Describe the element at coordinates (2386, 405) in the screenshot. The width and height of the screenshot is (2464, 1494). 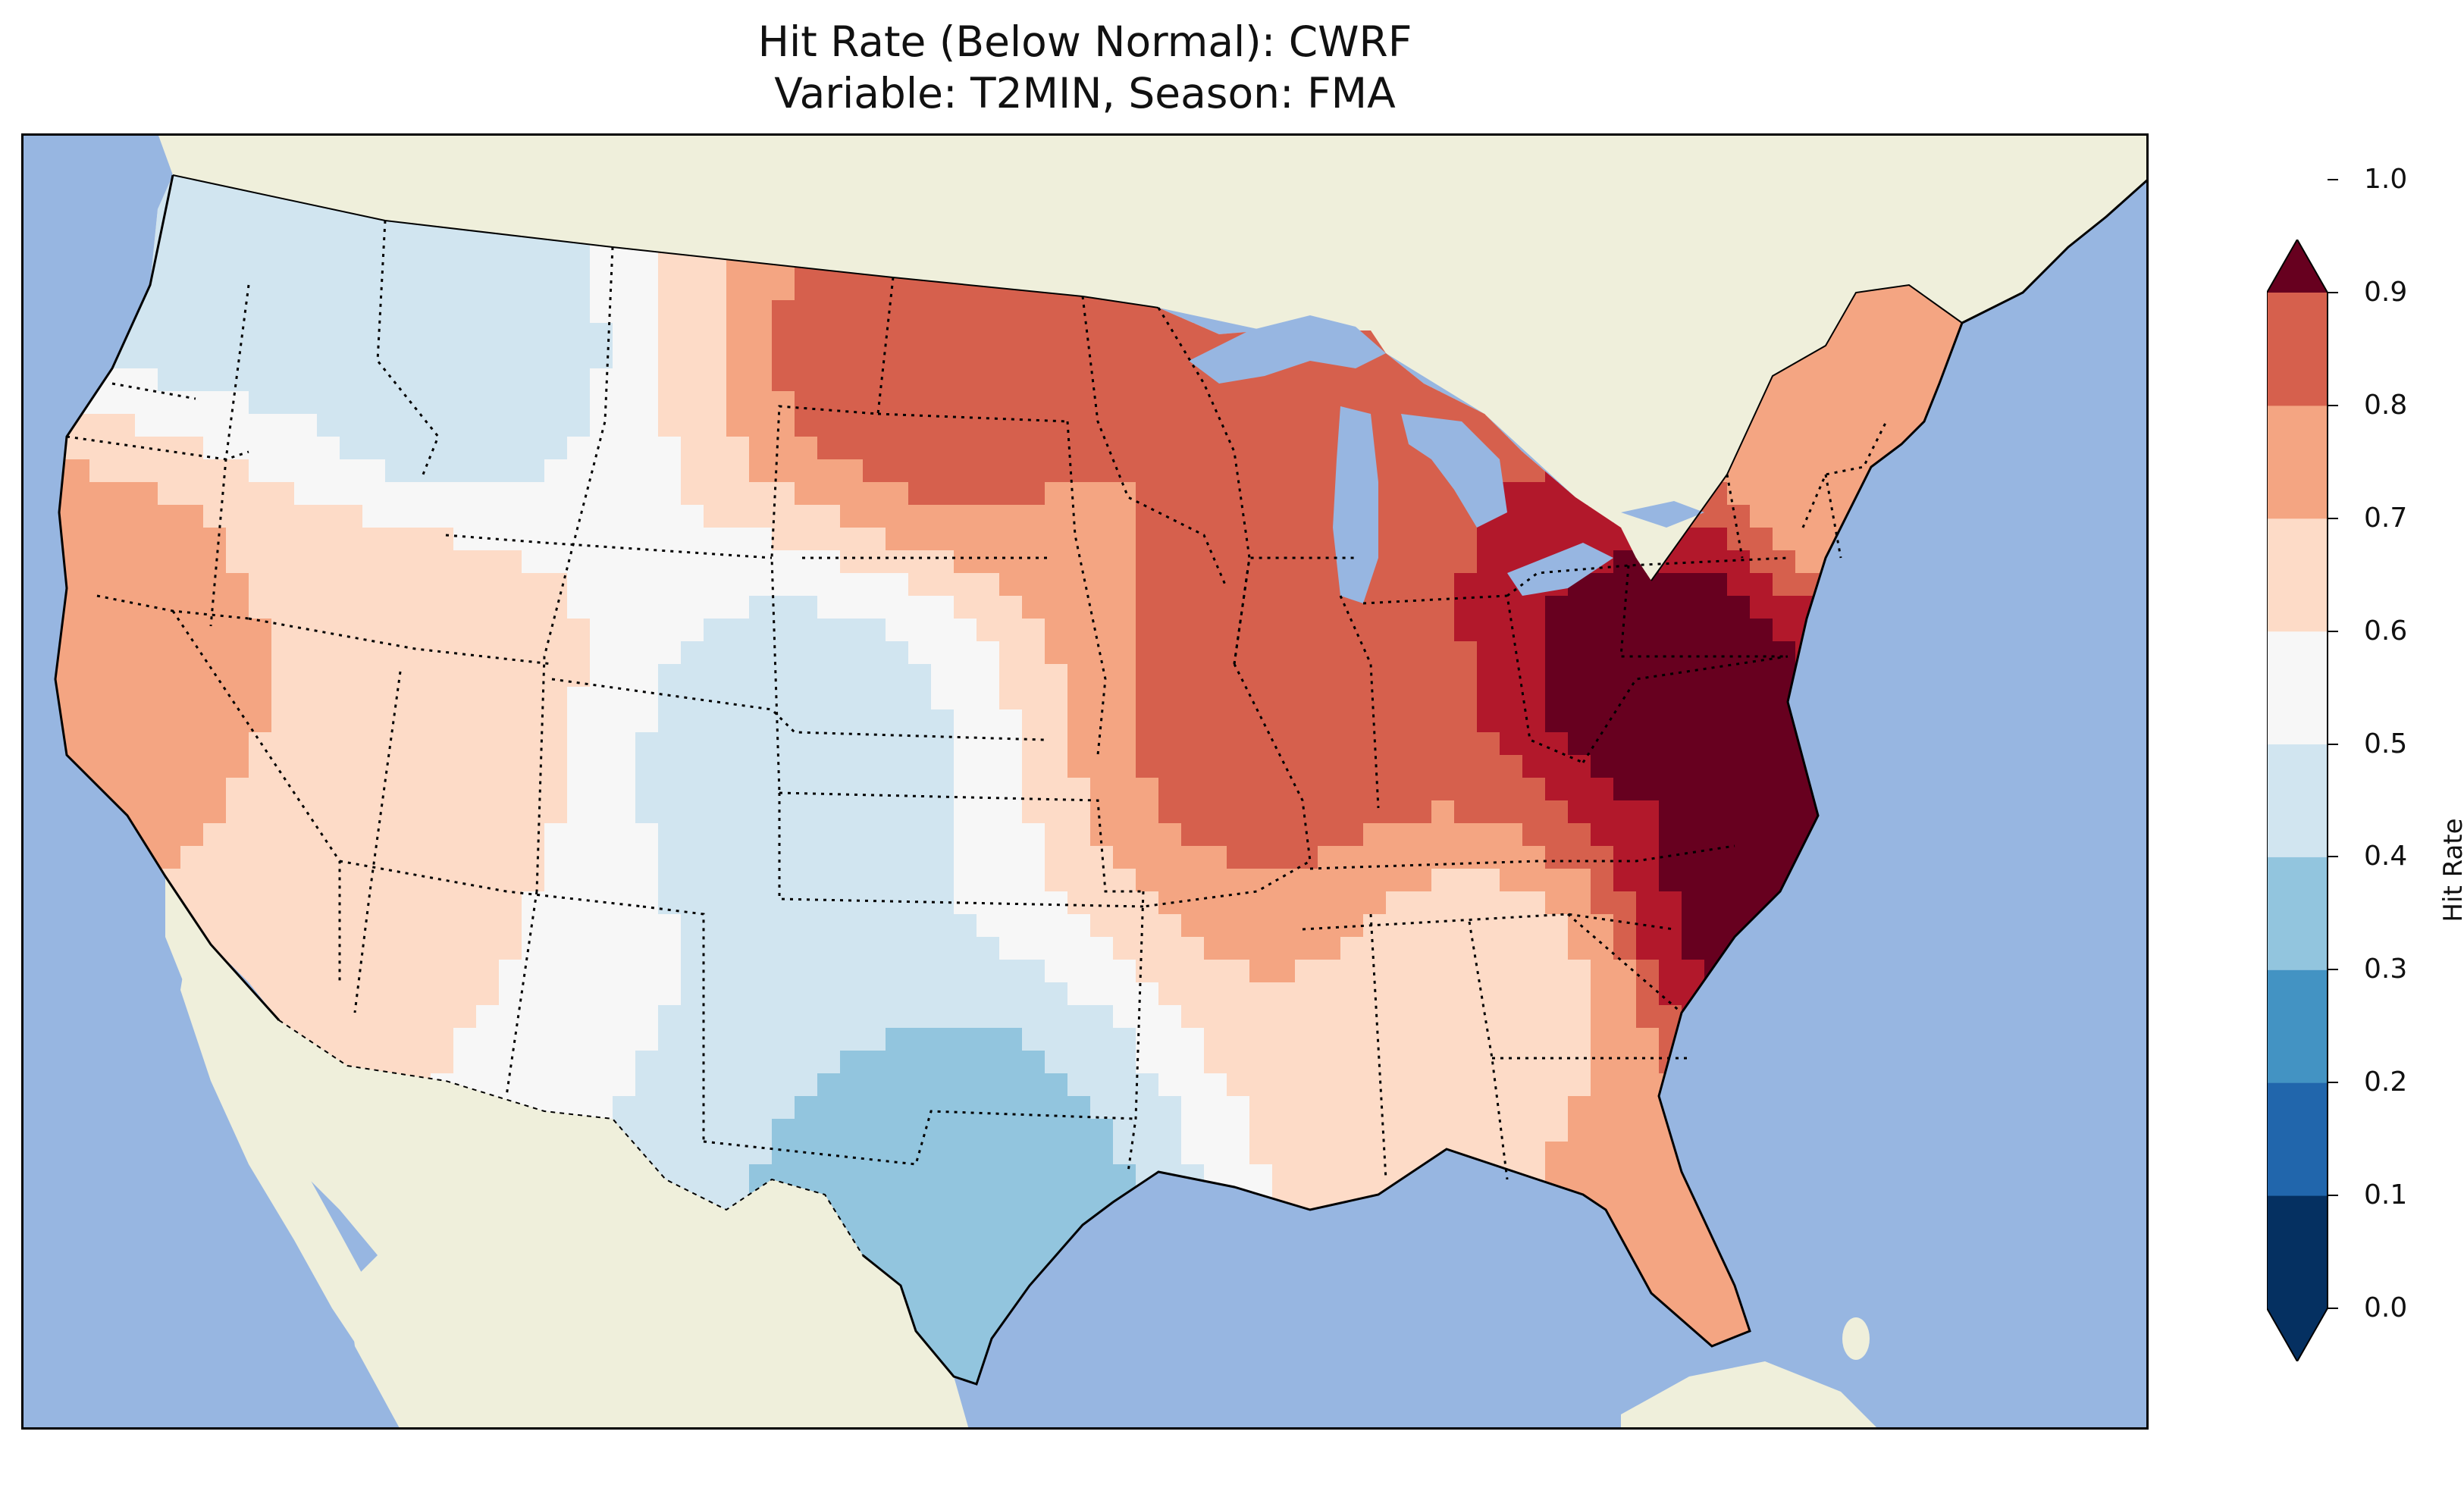
I see `colorbar-tick-label: 0.8` at that location.